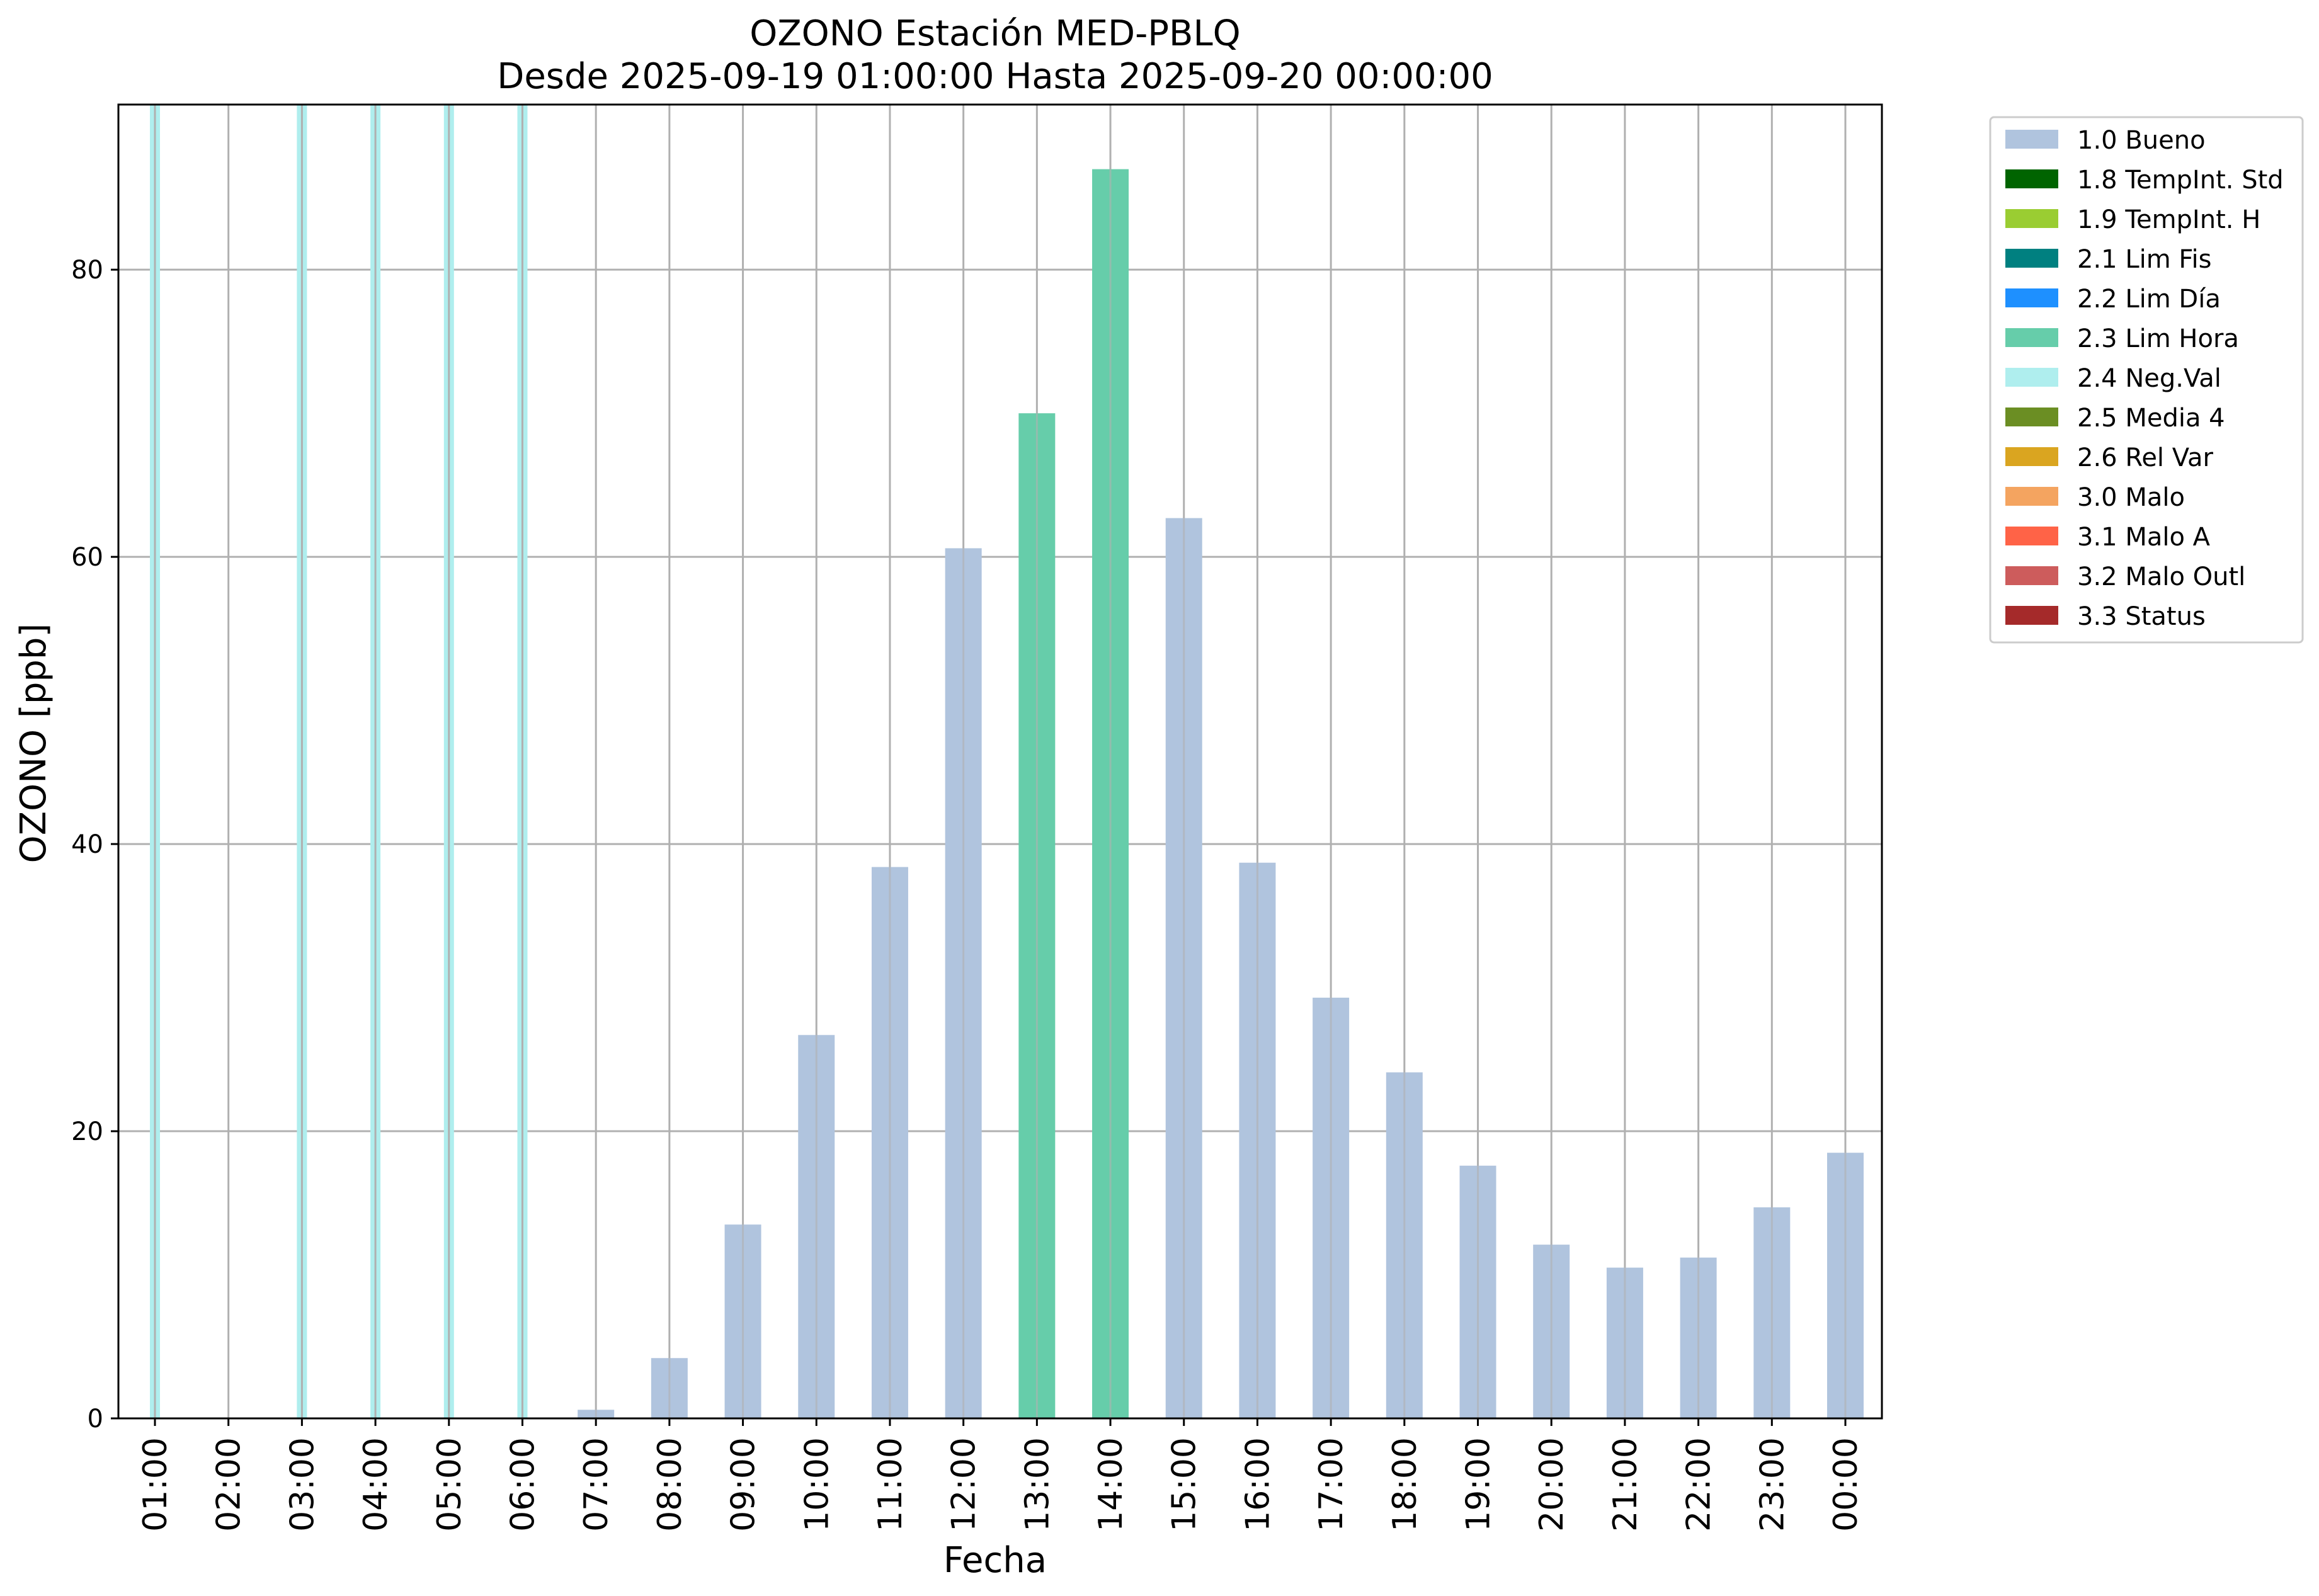  I want to click on x-axis-label: Fecha, so click(995, 1560).